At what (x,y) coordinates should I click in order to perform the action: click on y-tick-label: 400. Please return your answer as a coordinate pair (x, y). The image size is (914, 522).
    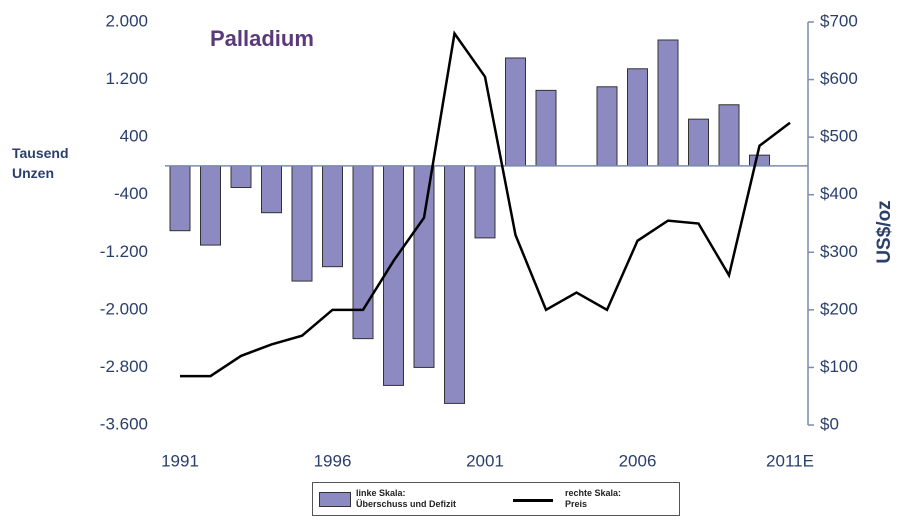
    Looking at the image, I should click on (134, 136).